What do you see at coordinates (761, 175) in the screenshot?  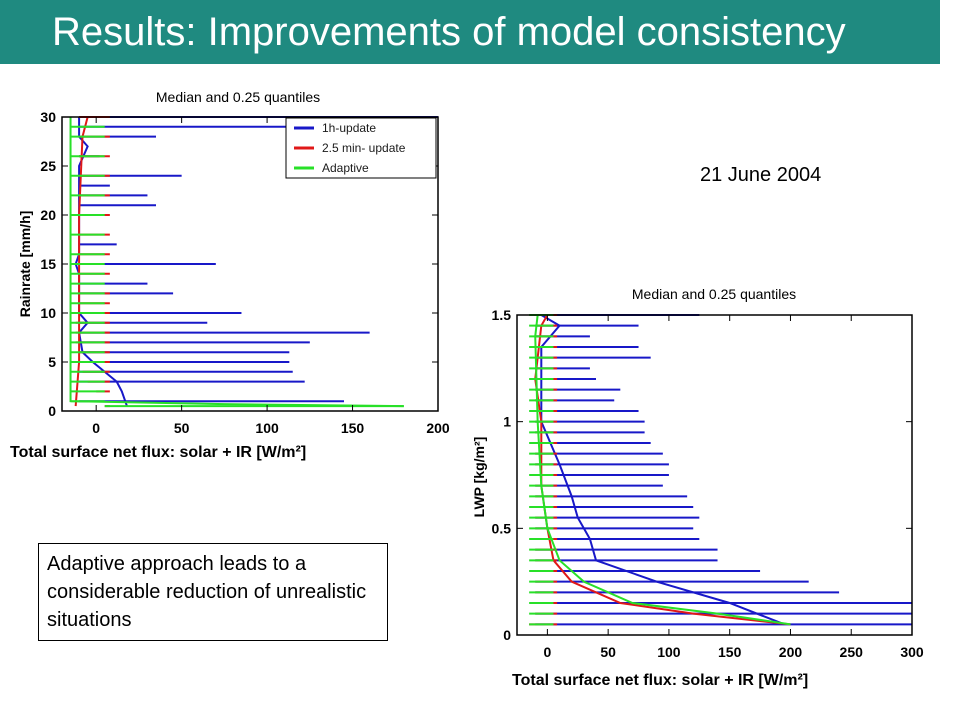 I see `date-label: 21 June 2004` at bounding box center [761, 175].